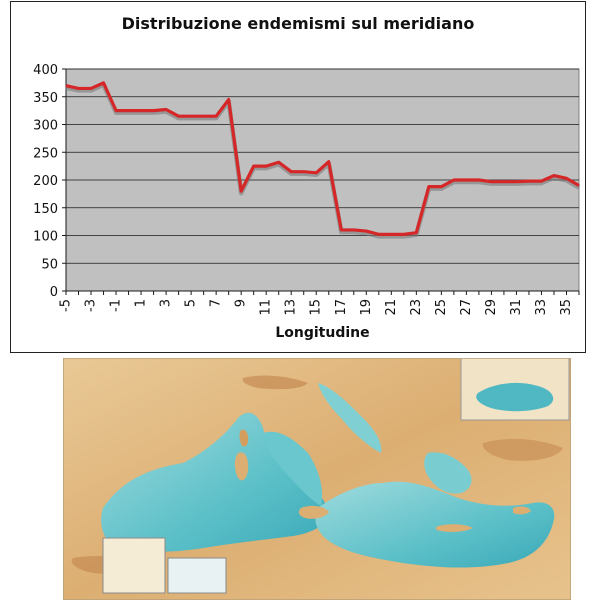 The height and width of the screenshot is (605, 595). I want to click on x-tick-label: 31, so click(516, 307).